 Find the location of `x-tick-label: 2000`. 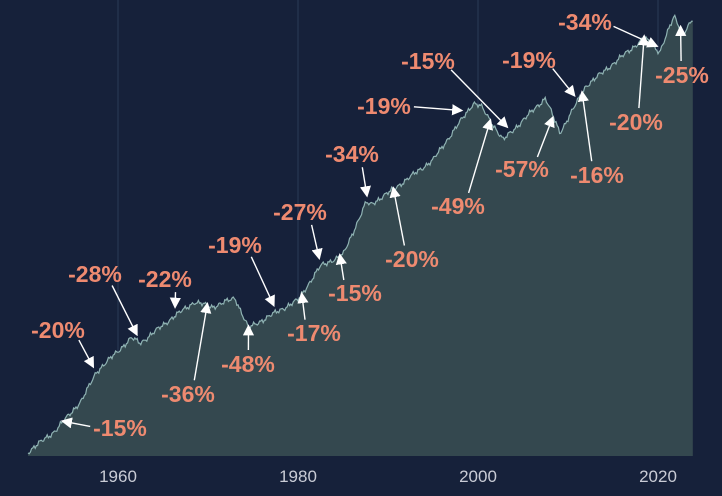

x-tick-label: 2000 is located at coordinates (478, 476).